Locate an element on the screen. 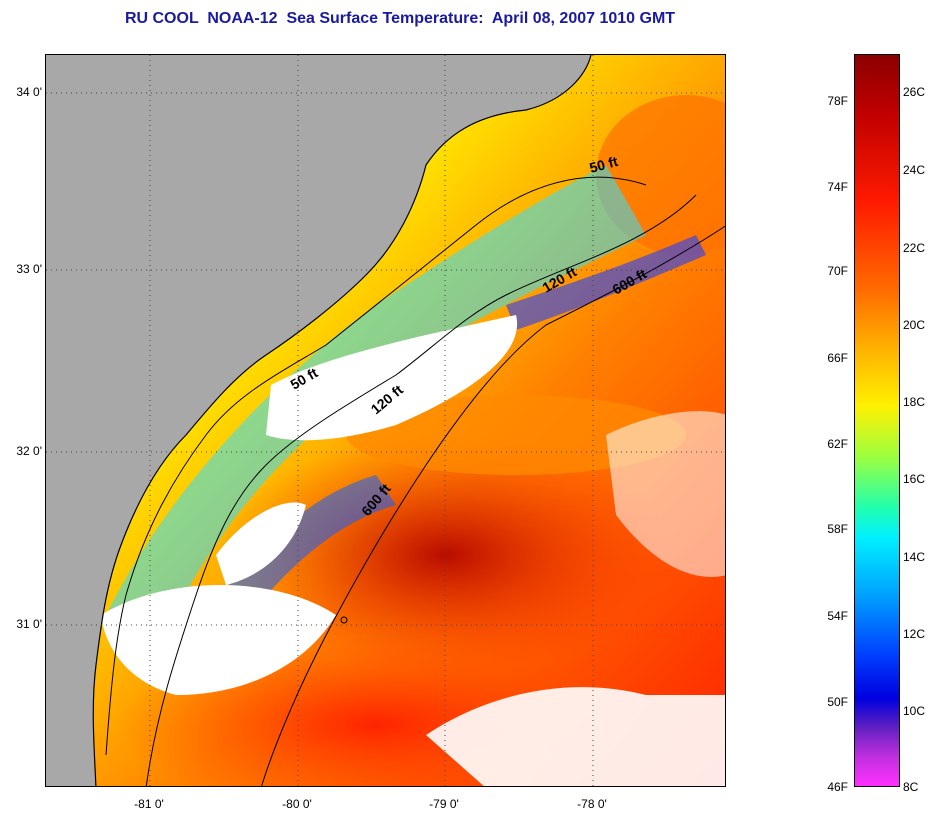  colorbar-c-20: 20C is located at coordinates (914, 325).